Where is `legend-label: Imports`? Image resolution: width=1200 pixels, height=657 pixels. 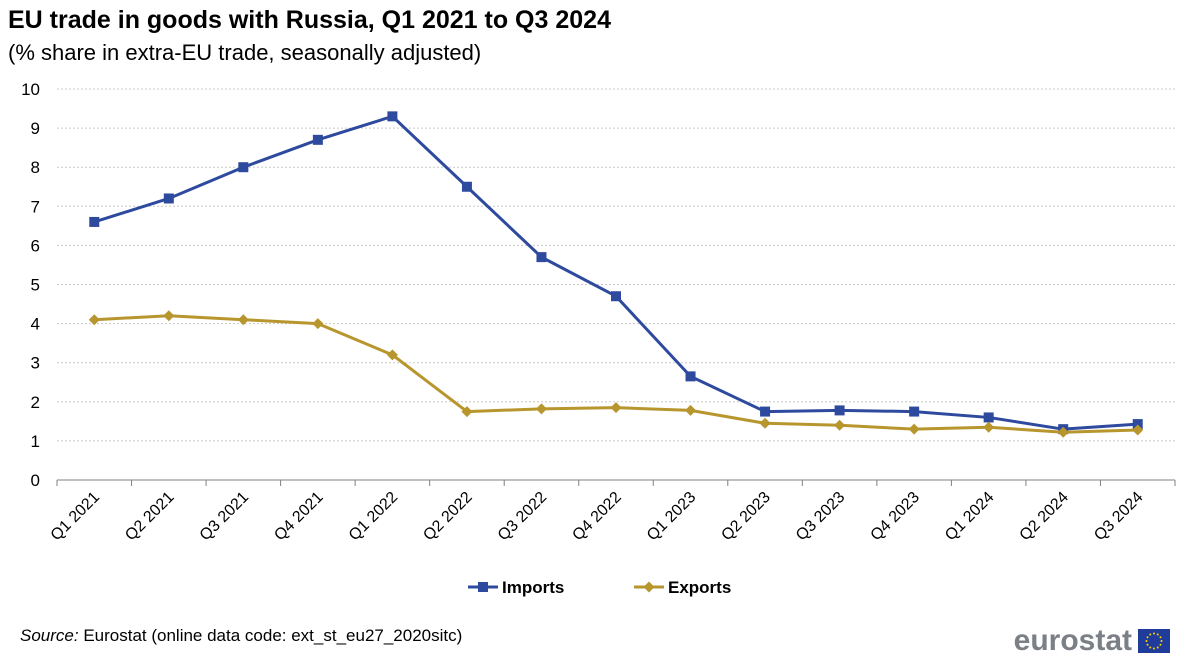
legend-label: Imports is located at coordinates (533, 587).